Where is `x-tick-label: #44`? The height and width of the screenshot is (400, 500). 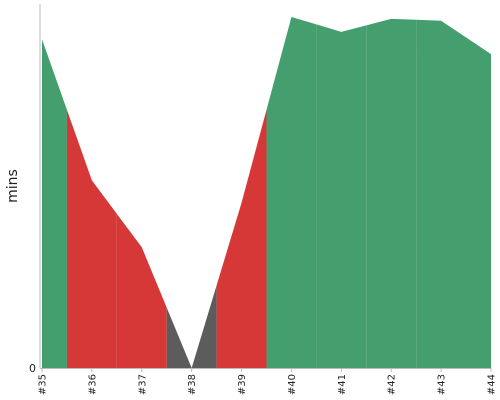
x-tick-label: #44 is located at coordinates (492, 384).